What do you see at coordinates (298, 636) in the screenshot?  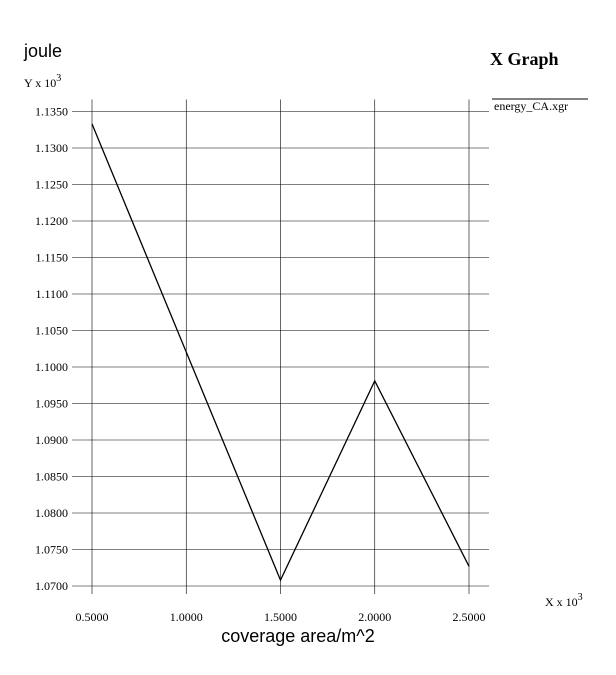 I see `x-axis-label: coverage area/m^2` at bounding box center [298, 636].